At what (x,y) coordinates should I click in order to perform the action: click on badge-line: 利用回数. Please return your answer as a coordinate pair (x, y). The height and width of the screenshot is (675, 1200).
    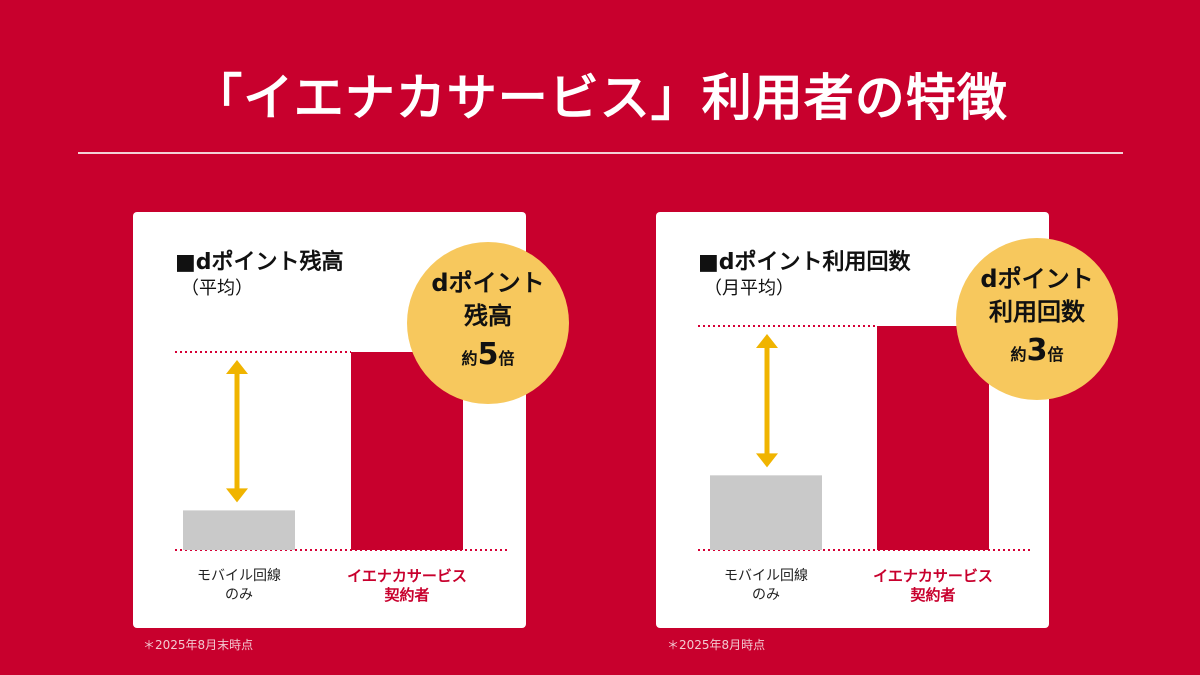
    Looking at the image, I should click on (1037, 312).